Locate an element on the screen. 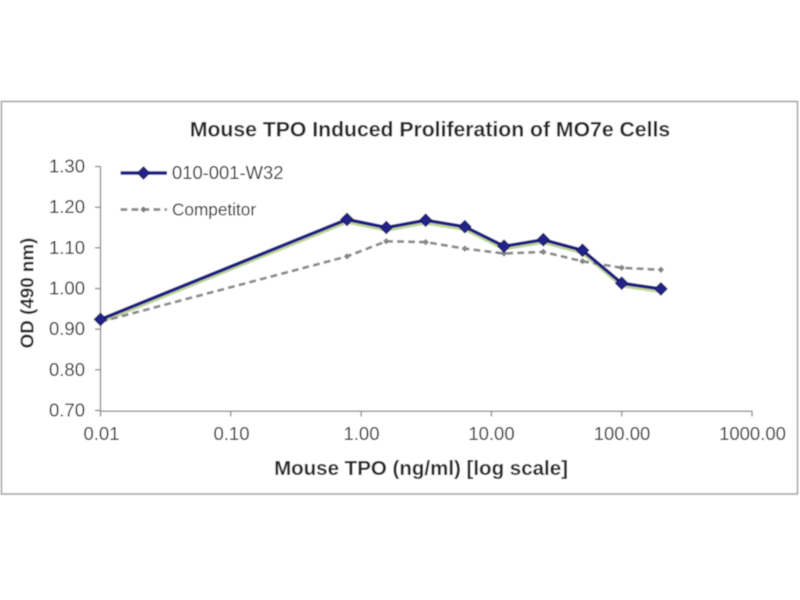 The width and height of the screenshot is (800, 600). svg-text: 0.90 is located at coordinates (67, 328).